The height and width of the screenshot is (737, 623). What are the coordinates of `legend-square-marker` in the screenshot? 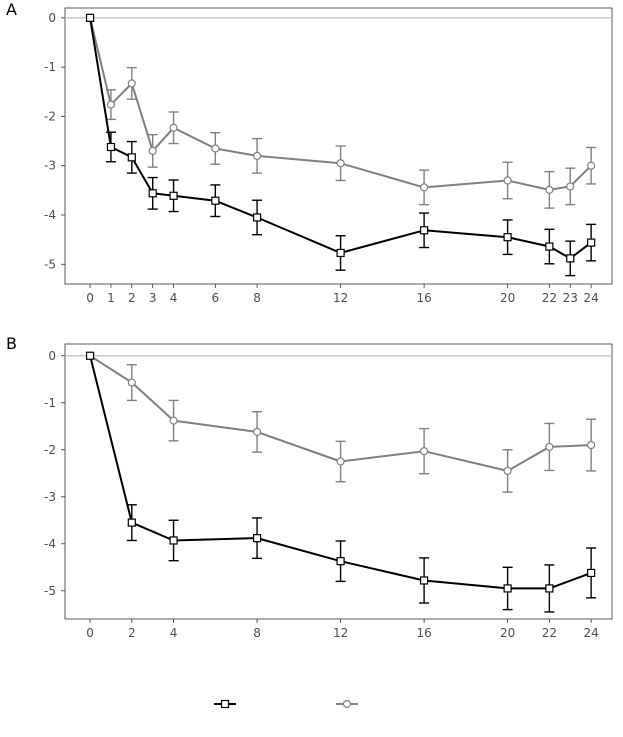 It's located at (225, 704).